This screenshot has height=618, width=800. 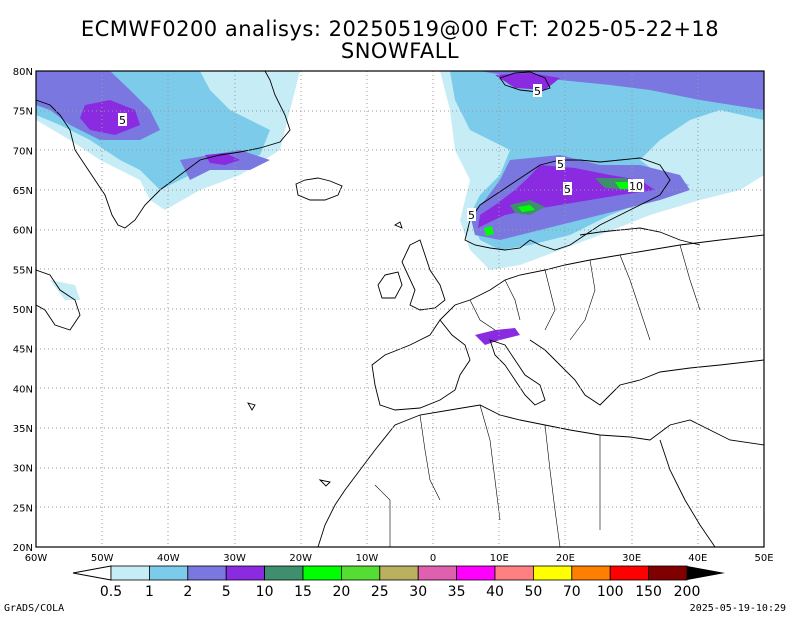 What do you see at coordinates (23, 548) in the screenshot?
I see `latitude-tick-label: 20N` at bounding box center [23, 548].